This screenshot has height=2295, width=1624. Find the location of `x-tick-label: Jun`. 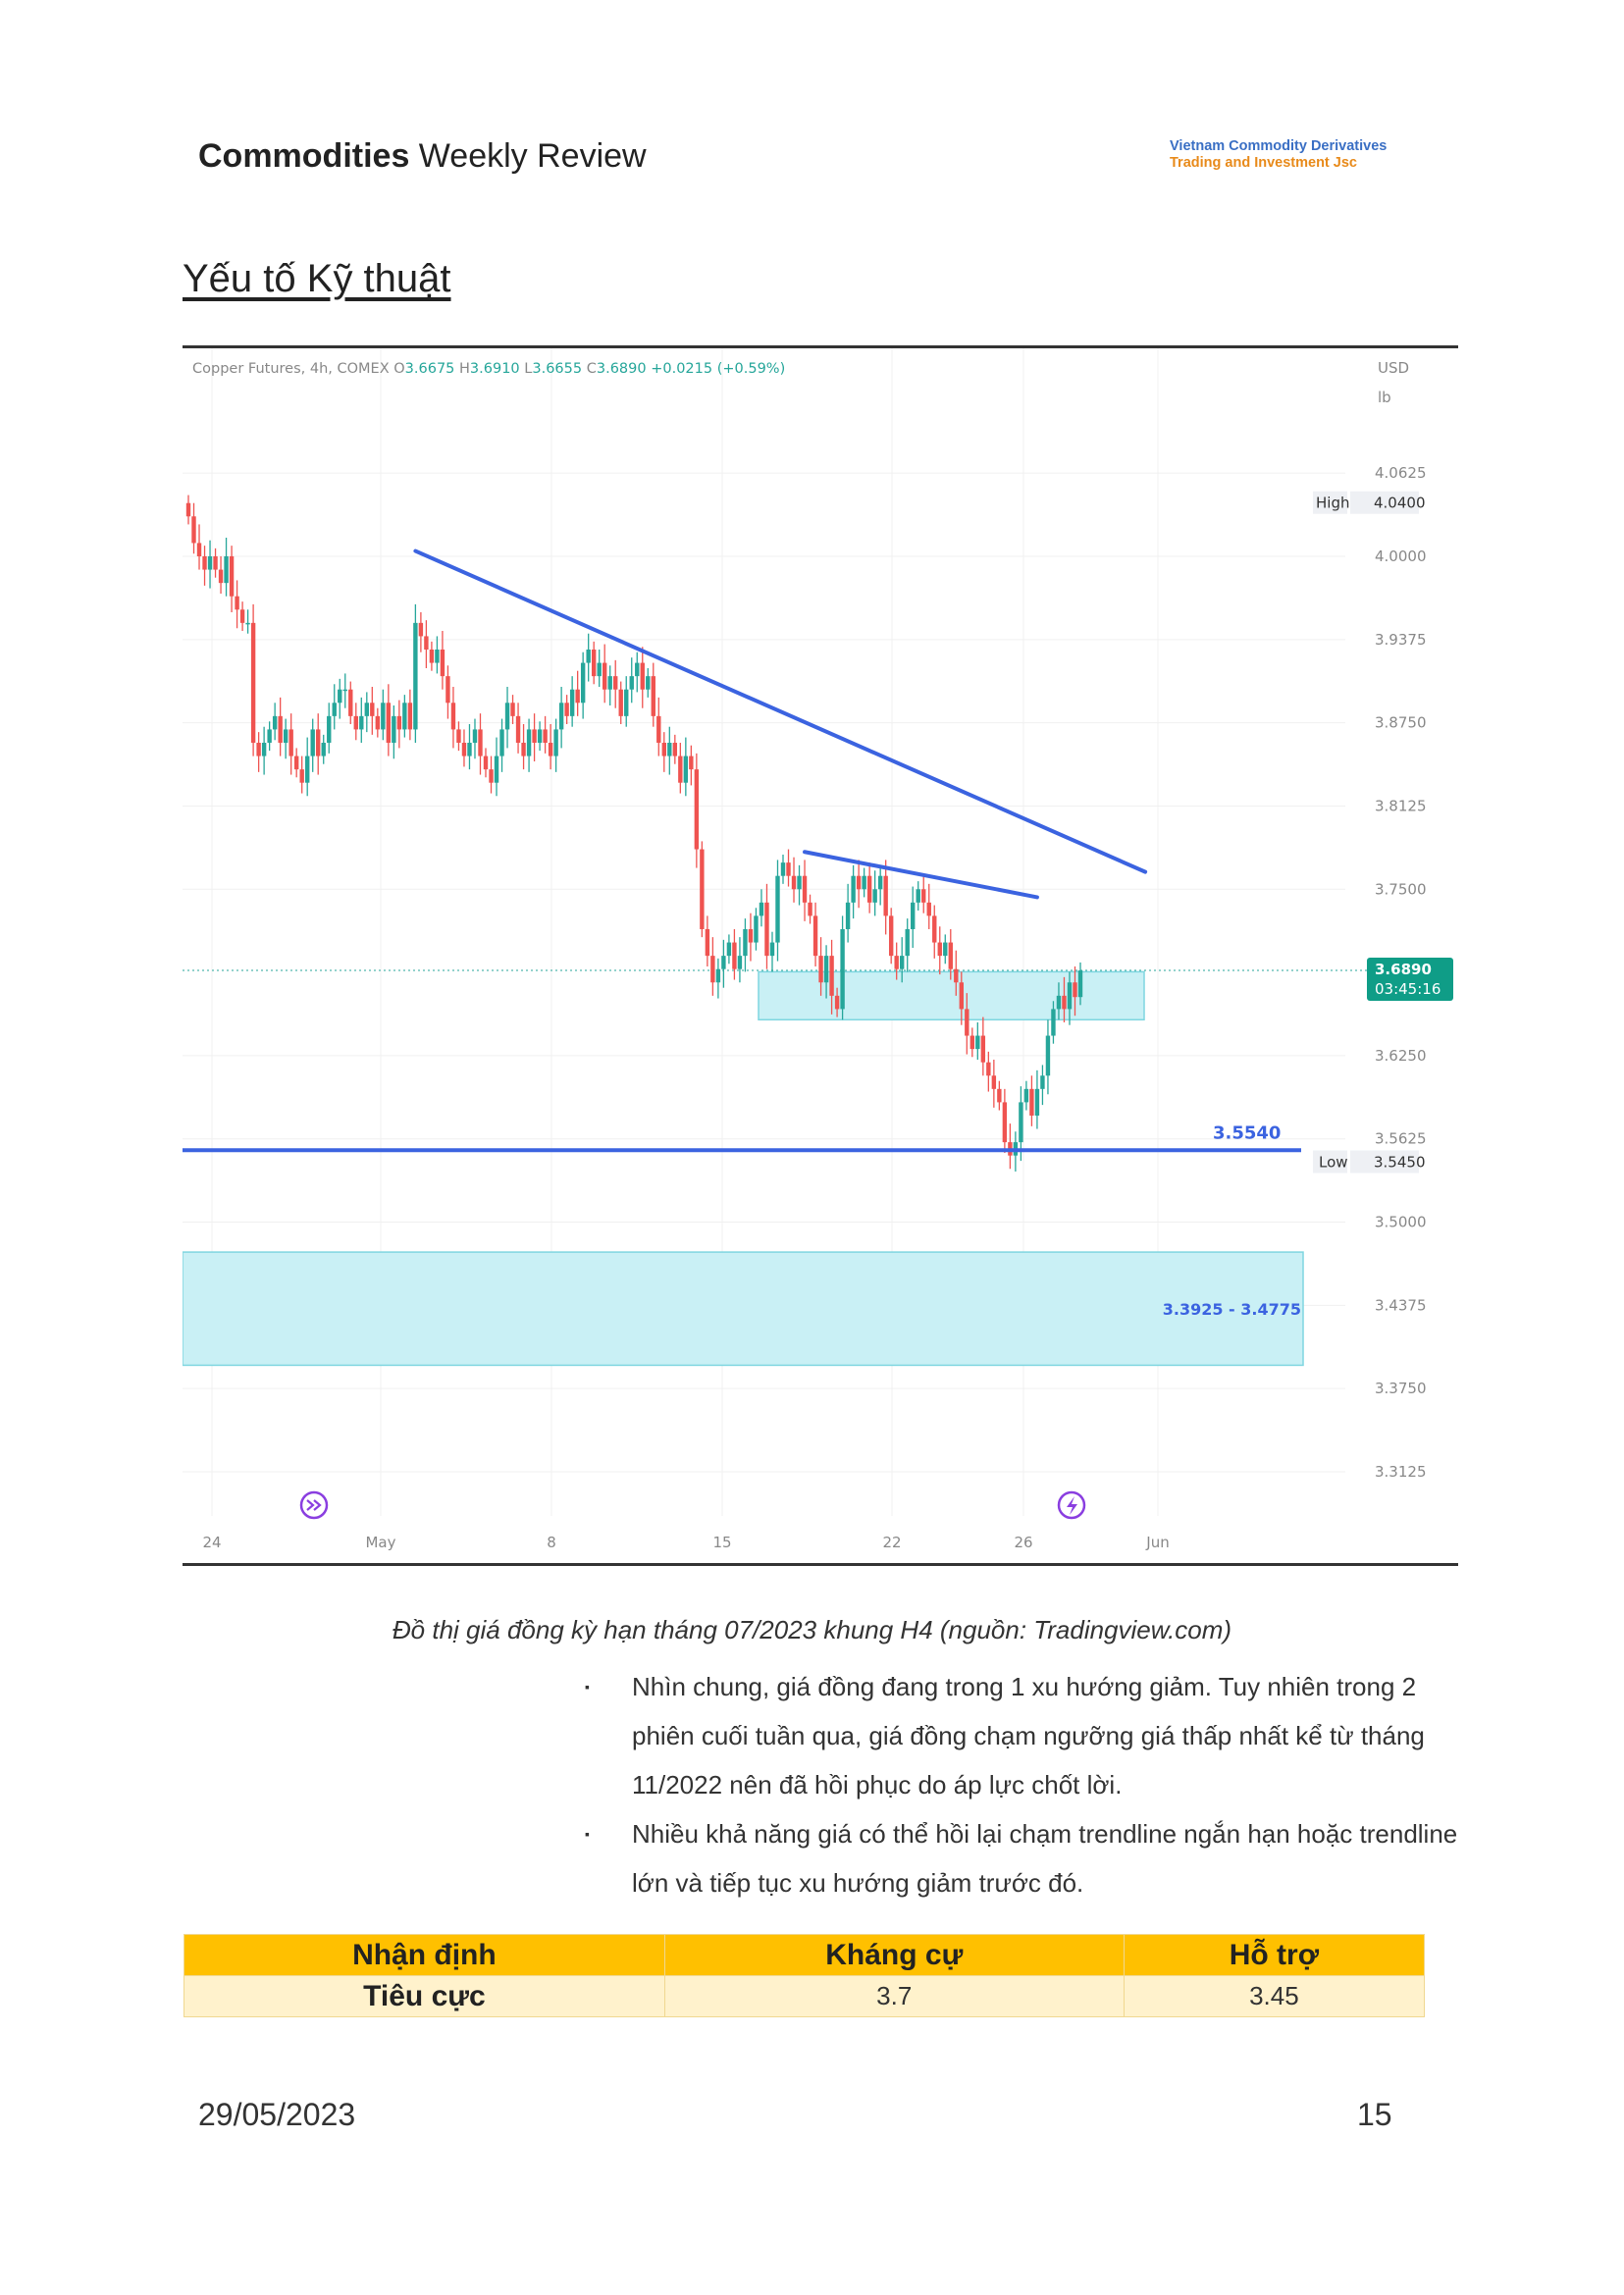

x-tick-label: Jun is located at coordinates (1157, 1542).